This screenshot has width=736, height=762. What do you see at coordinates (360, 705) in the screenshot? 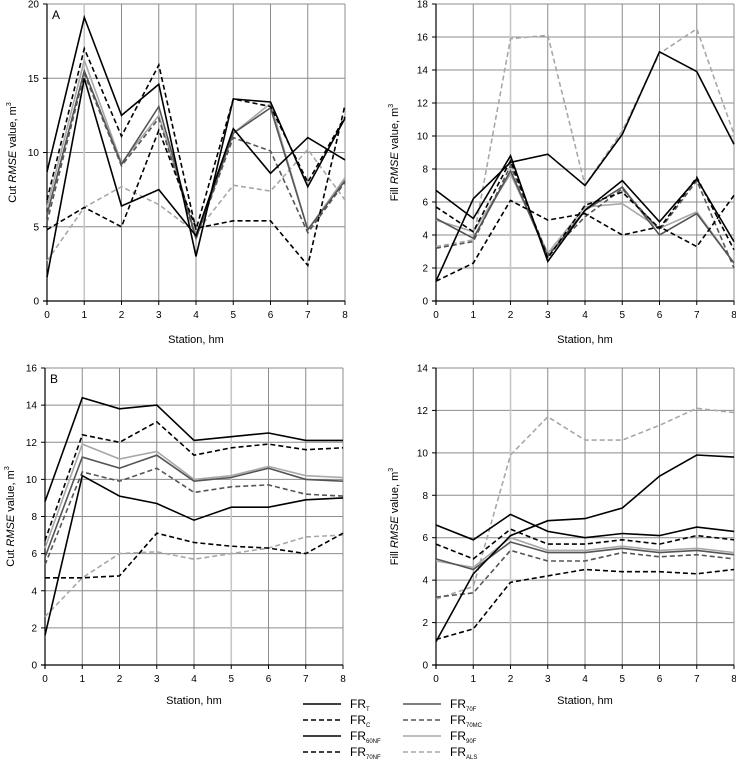
I see `legend-label: FRT` at bounding box center [360, 705].